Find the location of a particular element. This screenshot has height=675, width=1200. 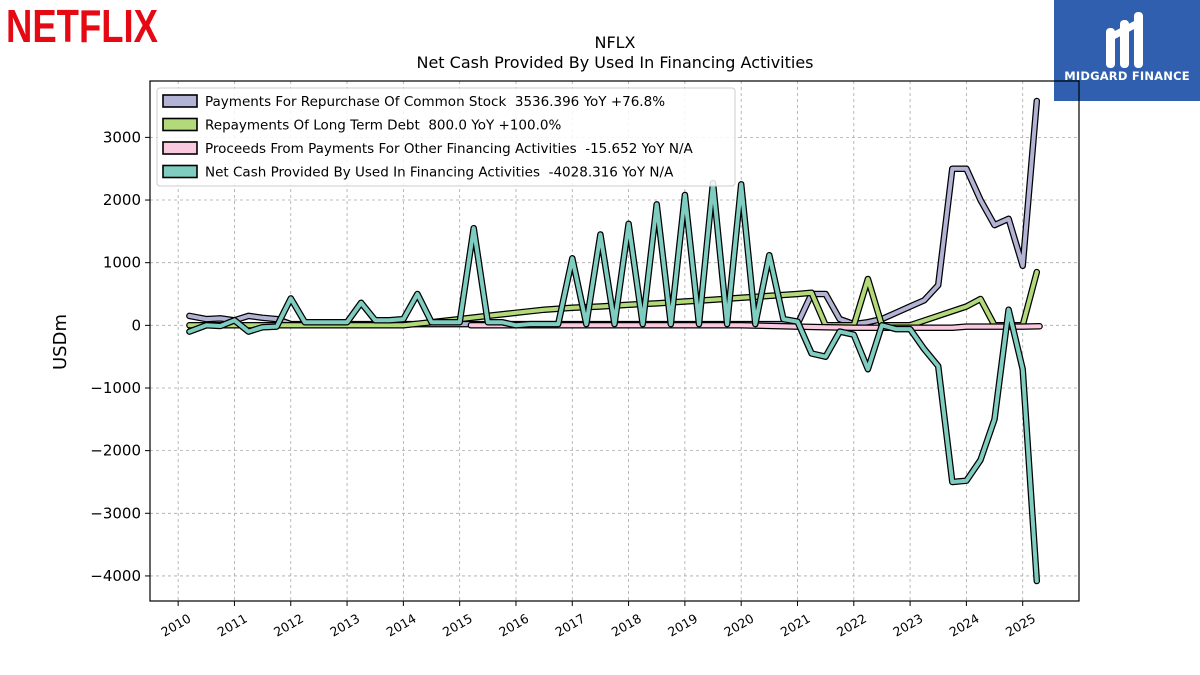

brand-name: MIDGARD FINANCE is located at coordinates (1127, 76).